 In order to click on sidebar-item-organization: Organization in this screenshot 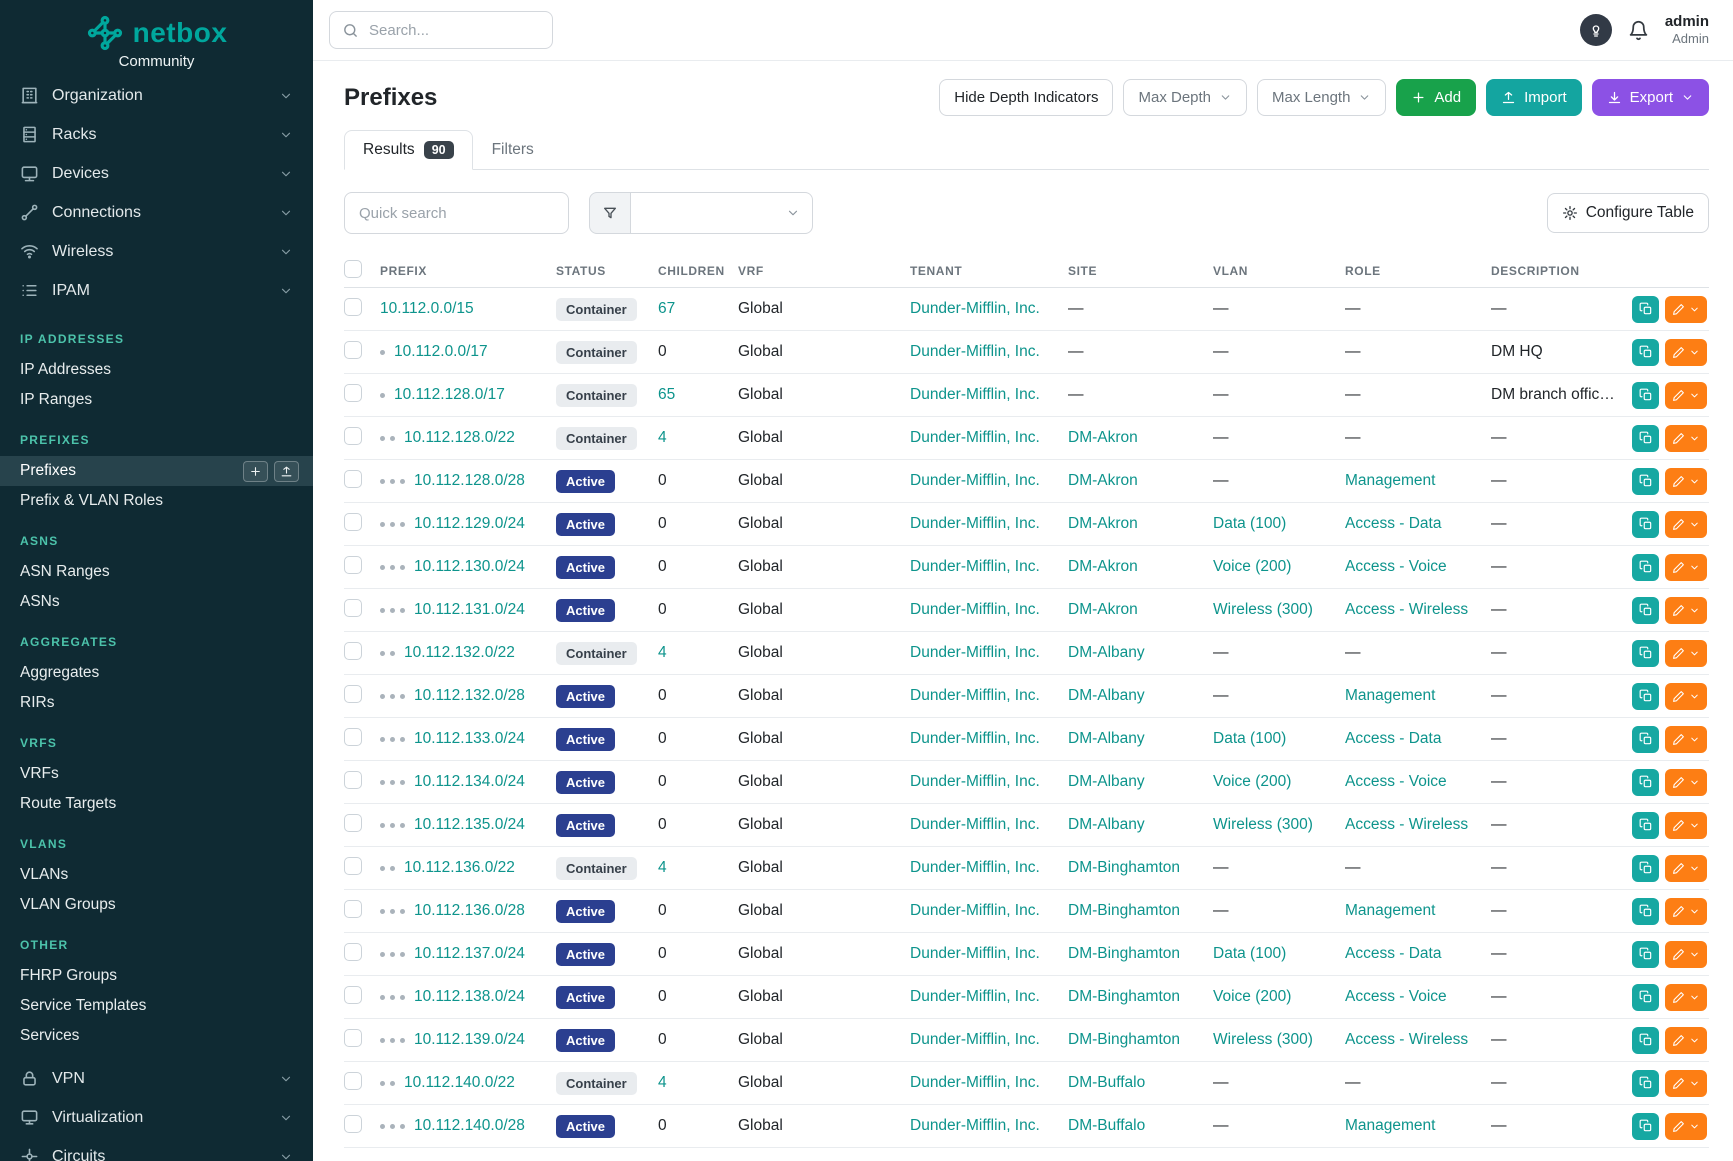, I will do `click(156, 95)`.